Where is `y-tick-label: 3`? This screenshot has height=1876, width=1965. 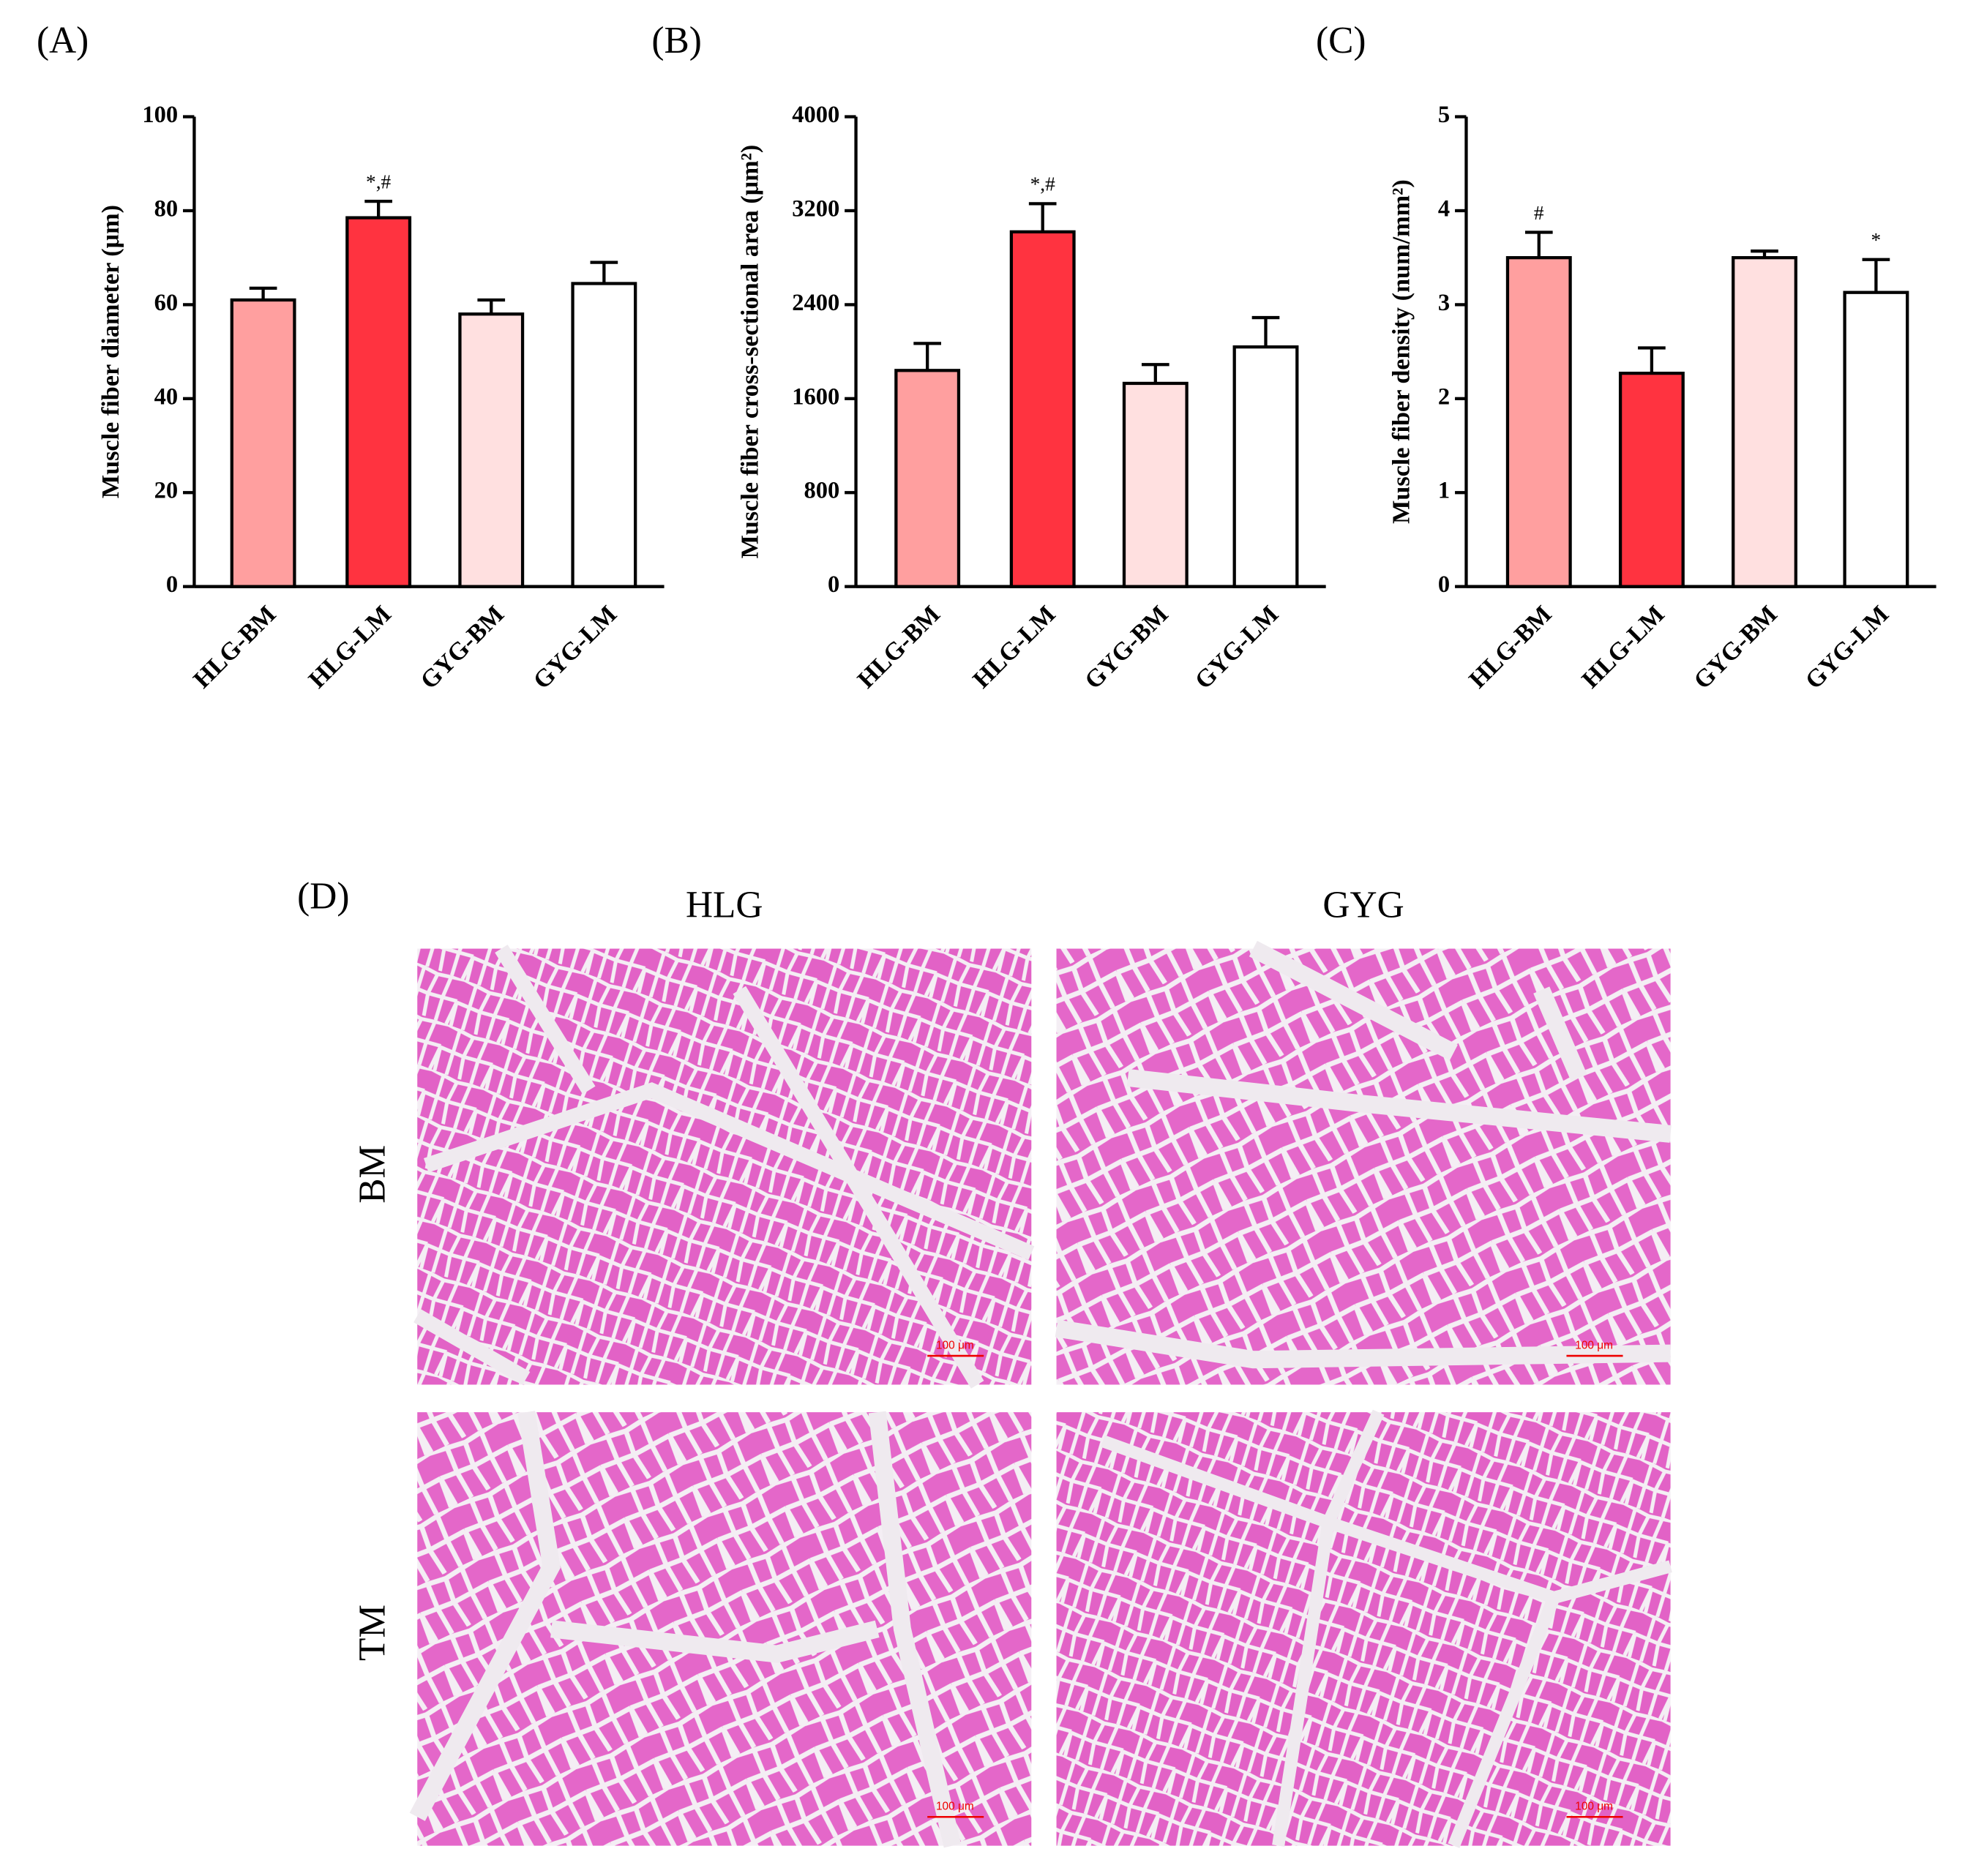
y-tick-label: 3 is located at coordinates (1444, 303).